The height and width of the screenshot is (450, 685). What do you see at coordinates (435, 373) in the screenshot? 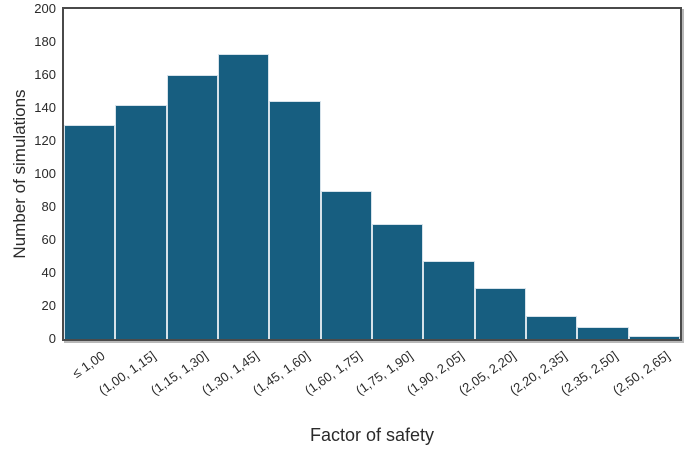
I see `x-tick-label: (1,90, 2,05]` at bounding box center [435, 373].